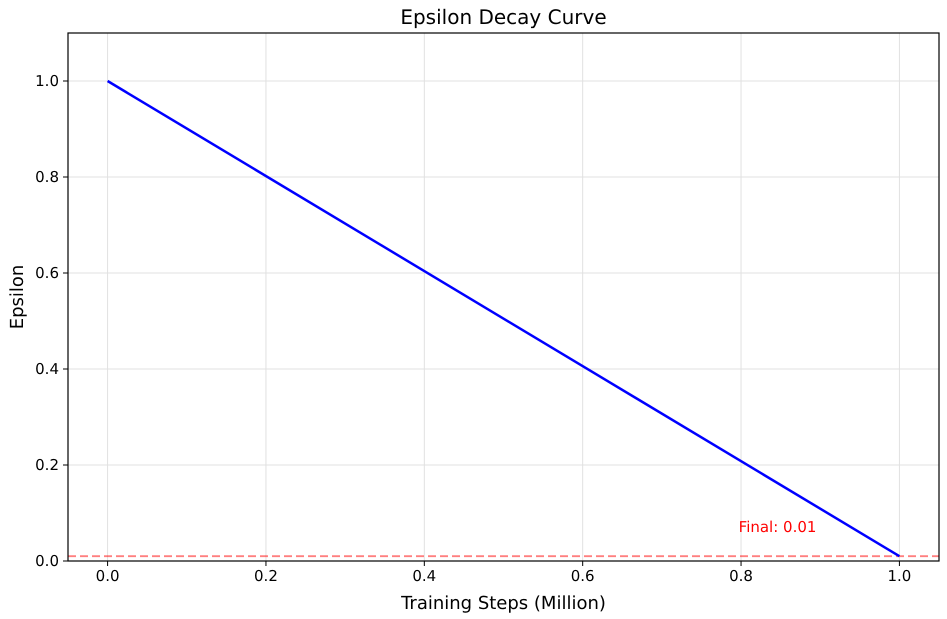 Image resolution: width=947 pixels, height=619 pixels. Describe the element at coordinates (741, 576) in the screenshot. I see `x-tick-label: 0.8` at that location.